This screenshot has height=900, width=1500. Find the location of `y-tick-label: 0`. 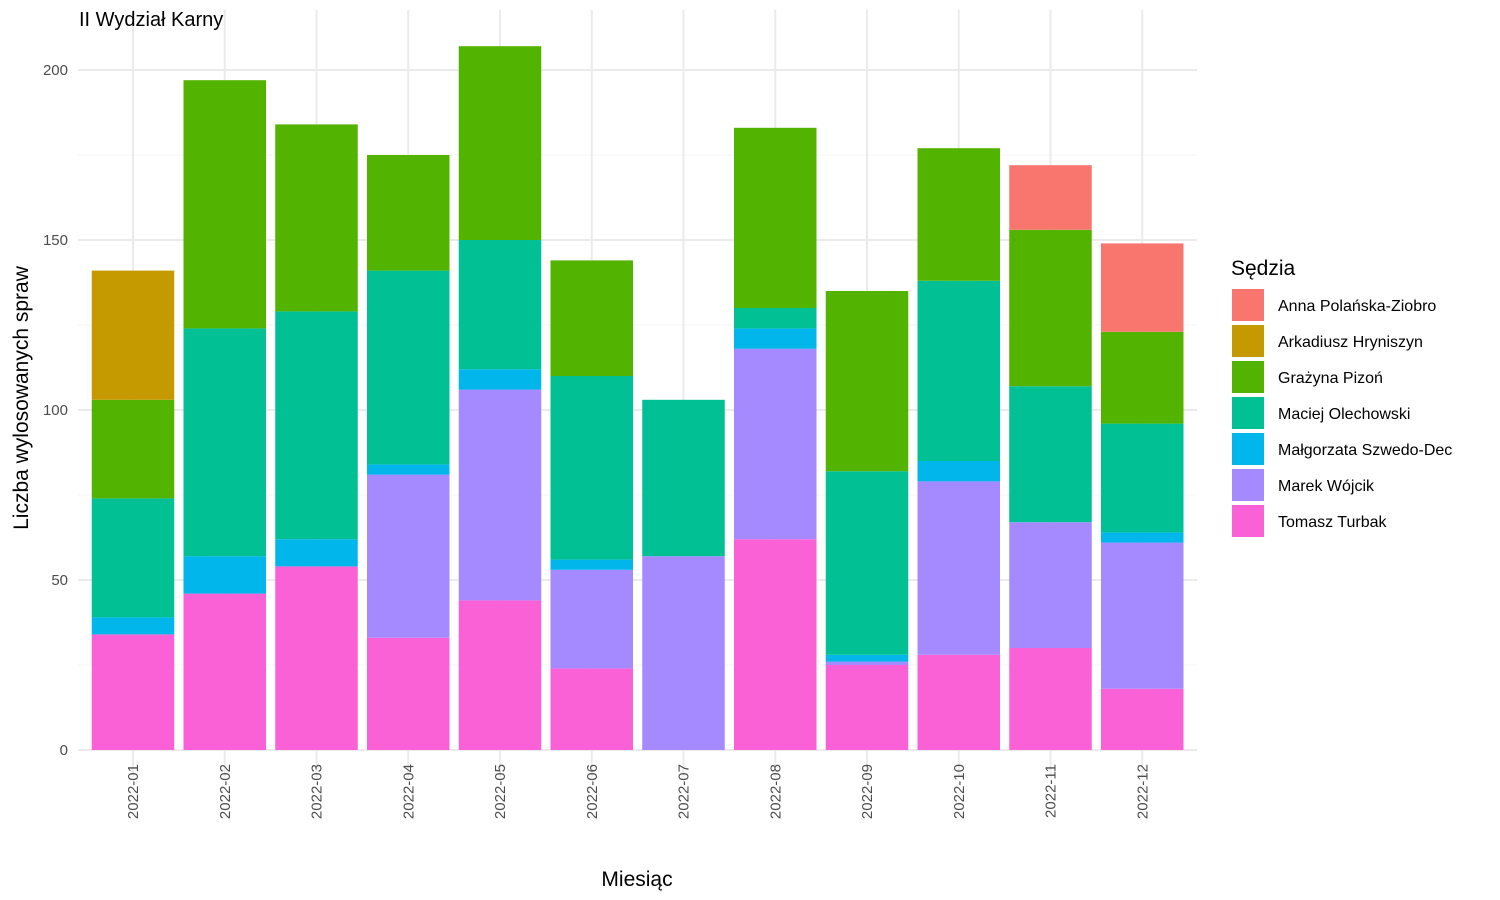

y-tick-label: 0 is located at coordinates (64, 750).